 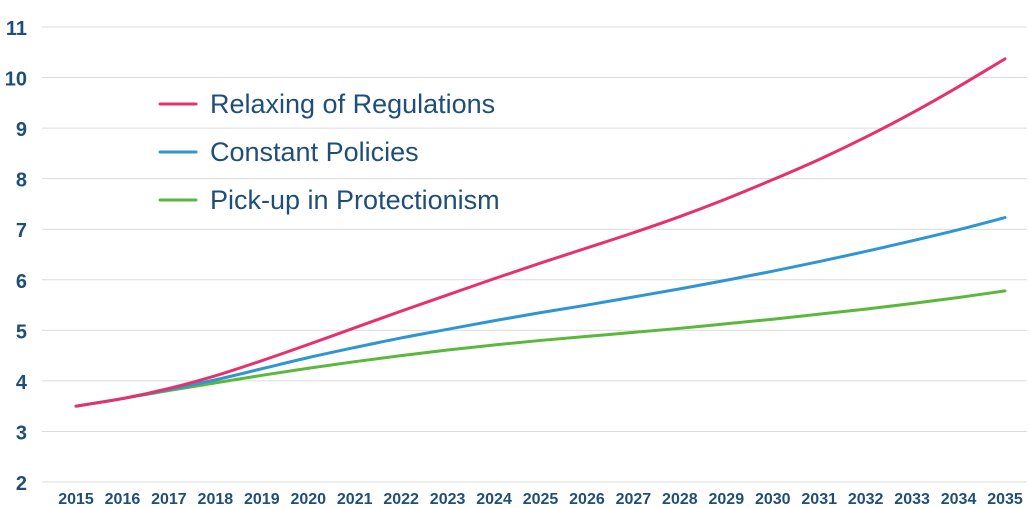 What do you see at coordinates (16, 29) in the screenshot?
I see `y-tick-label: 11` at bounding box center [16, 29].